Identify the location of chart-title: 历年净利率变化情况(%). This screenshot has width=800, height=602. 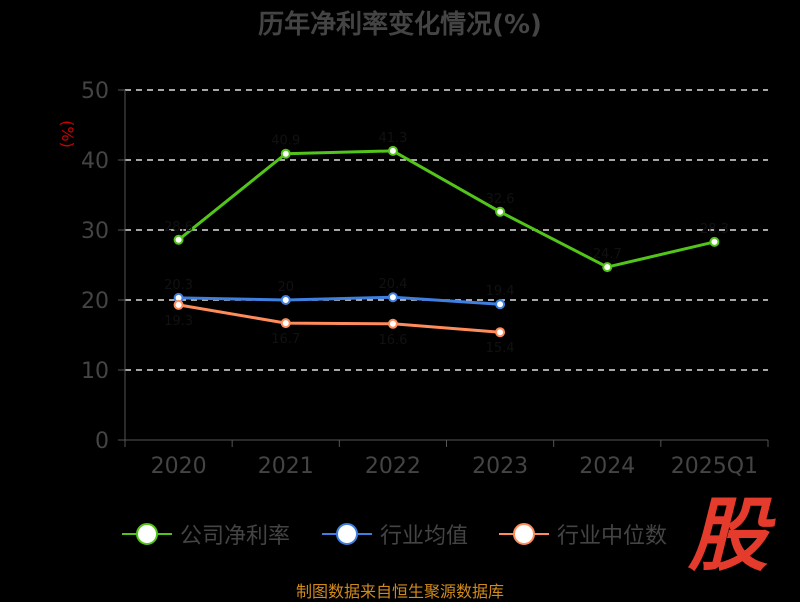
(400, 25).